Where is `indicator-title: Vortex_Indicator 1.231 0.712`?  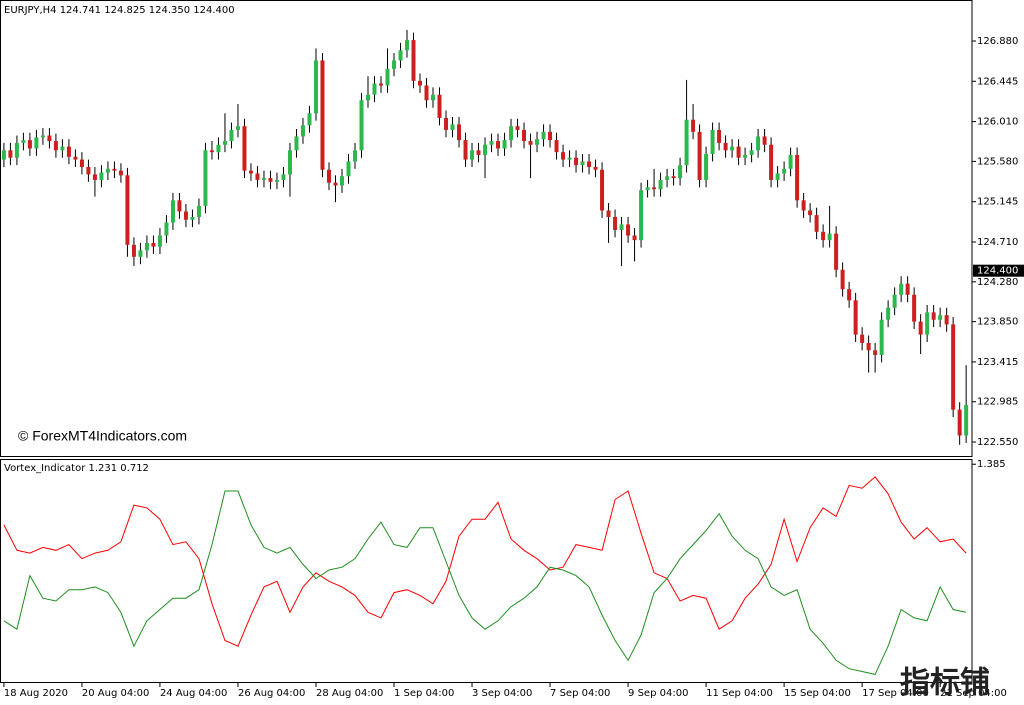
indicator-title: Vortex_Indicator 1.231 0.712 is located at coordinates (76, 468).